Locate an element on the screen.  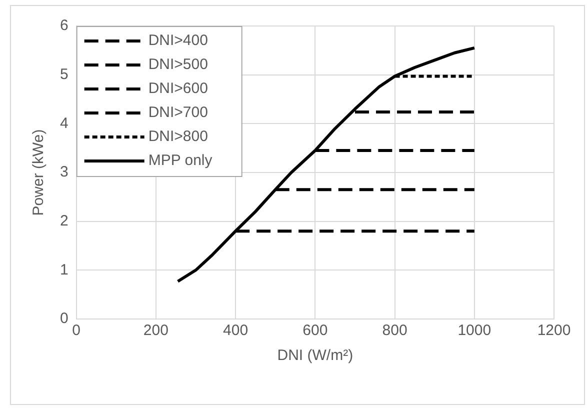
y-tick-label: 4 is located at coordinates (64, 123).